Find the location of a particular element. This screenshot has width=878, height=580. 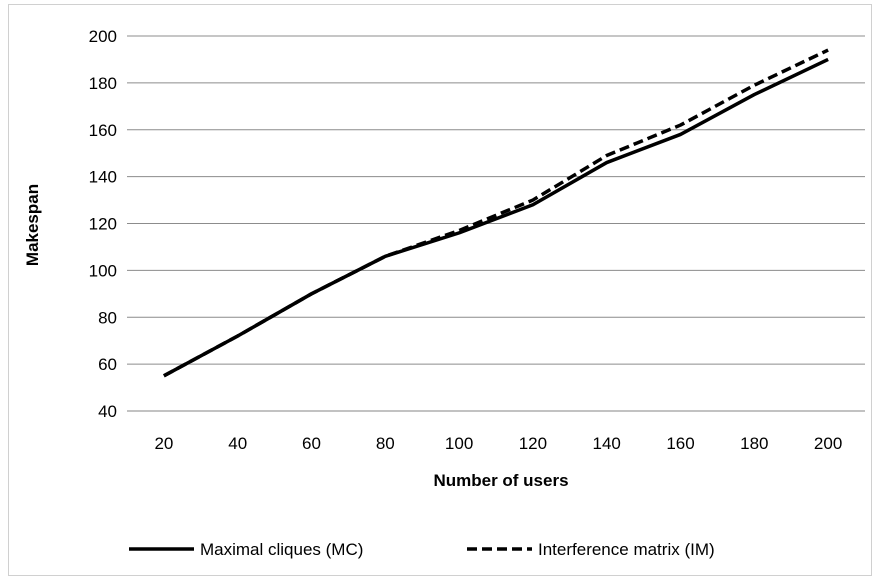

y-tick-labels: 40 60 80 100 120 140 160 180 200 is located at coordinates (103, 224).